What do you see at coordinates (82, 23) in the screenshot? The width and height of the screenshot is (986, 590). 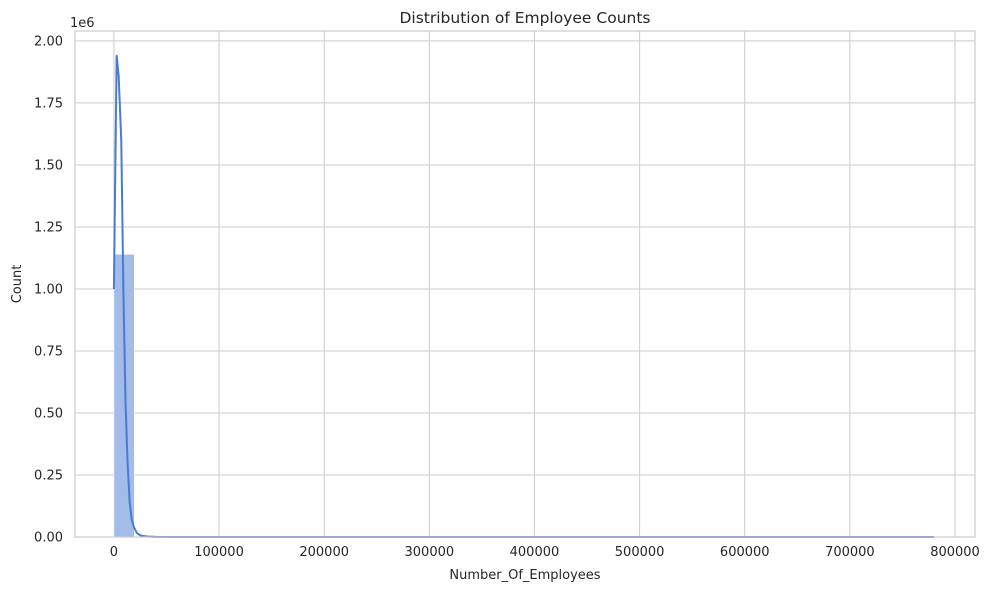 I see `y-offset-text: 1e6` at bounding box center [82, 23].